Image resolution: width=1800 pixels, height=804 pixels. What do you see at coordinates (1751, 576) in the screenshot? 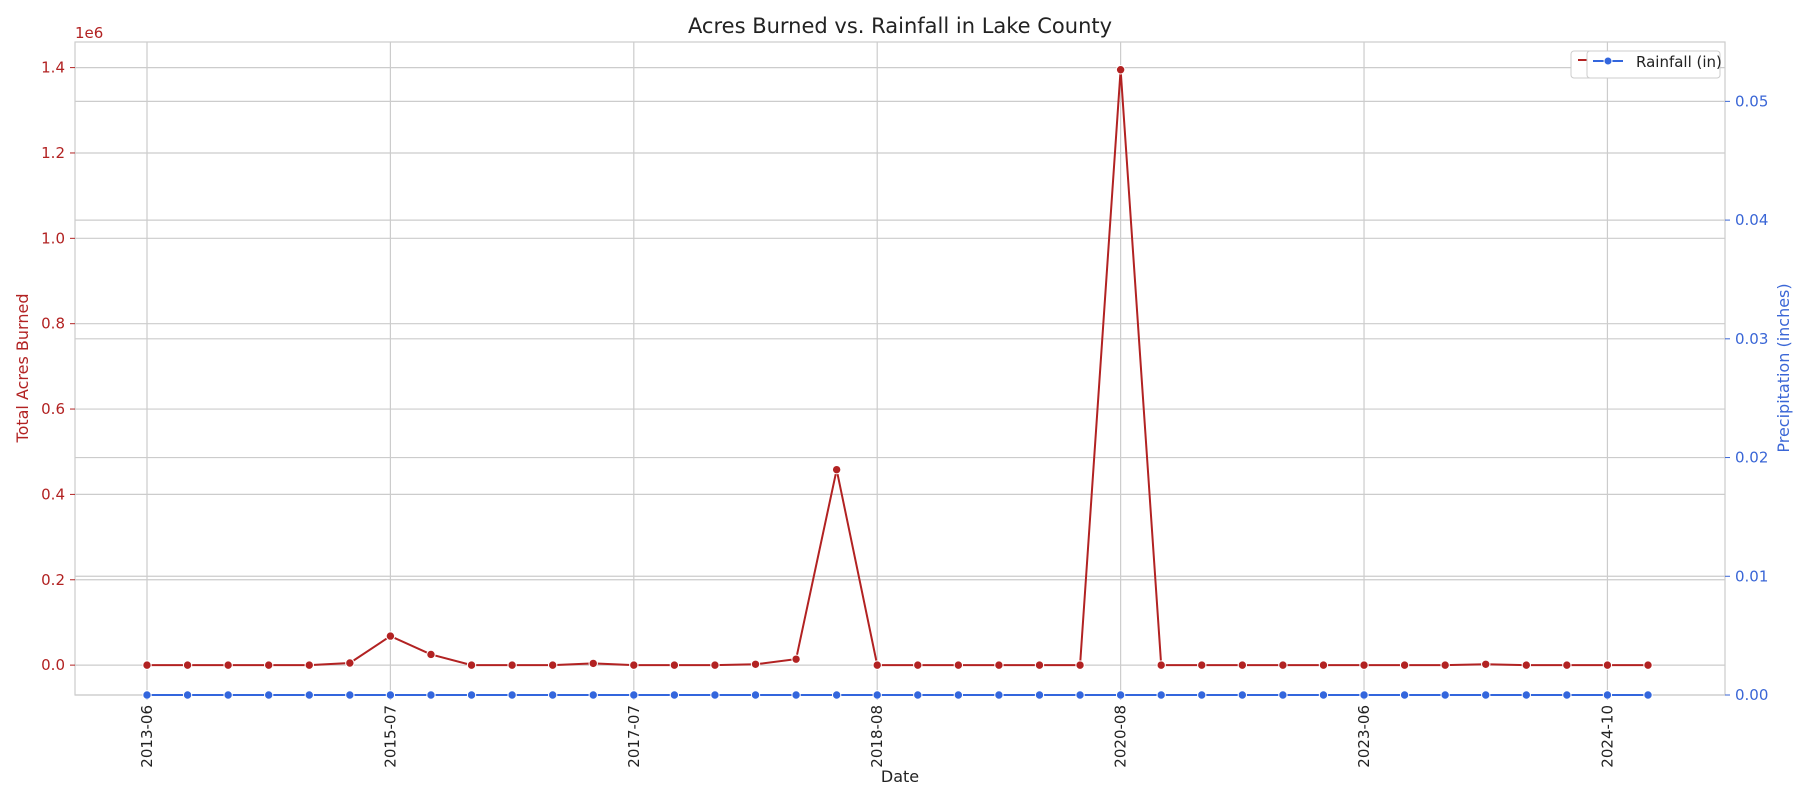
I see `right-tick-label: 0.01` at bounding box center [1751, 576].